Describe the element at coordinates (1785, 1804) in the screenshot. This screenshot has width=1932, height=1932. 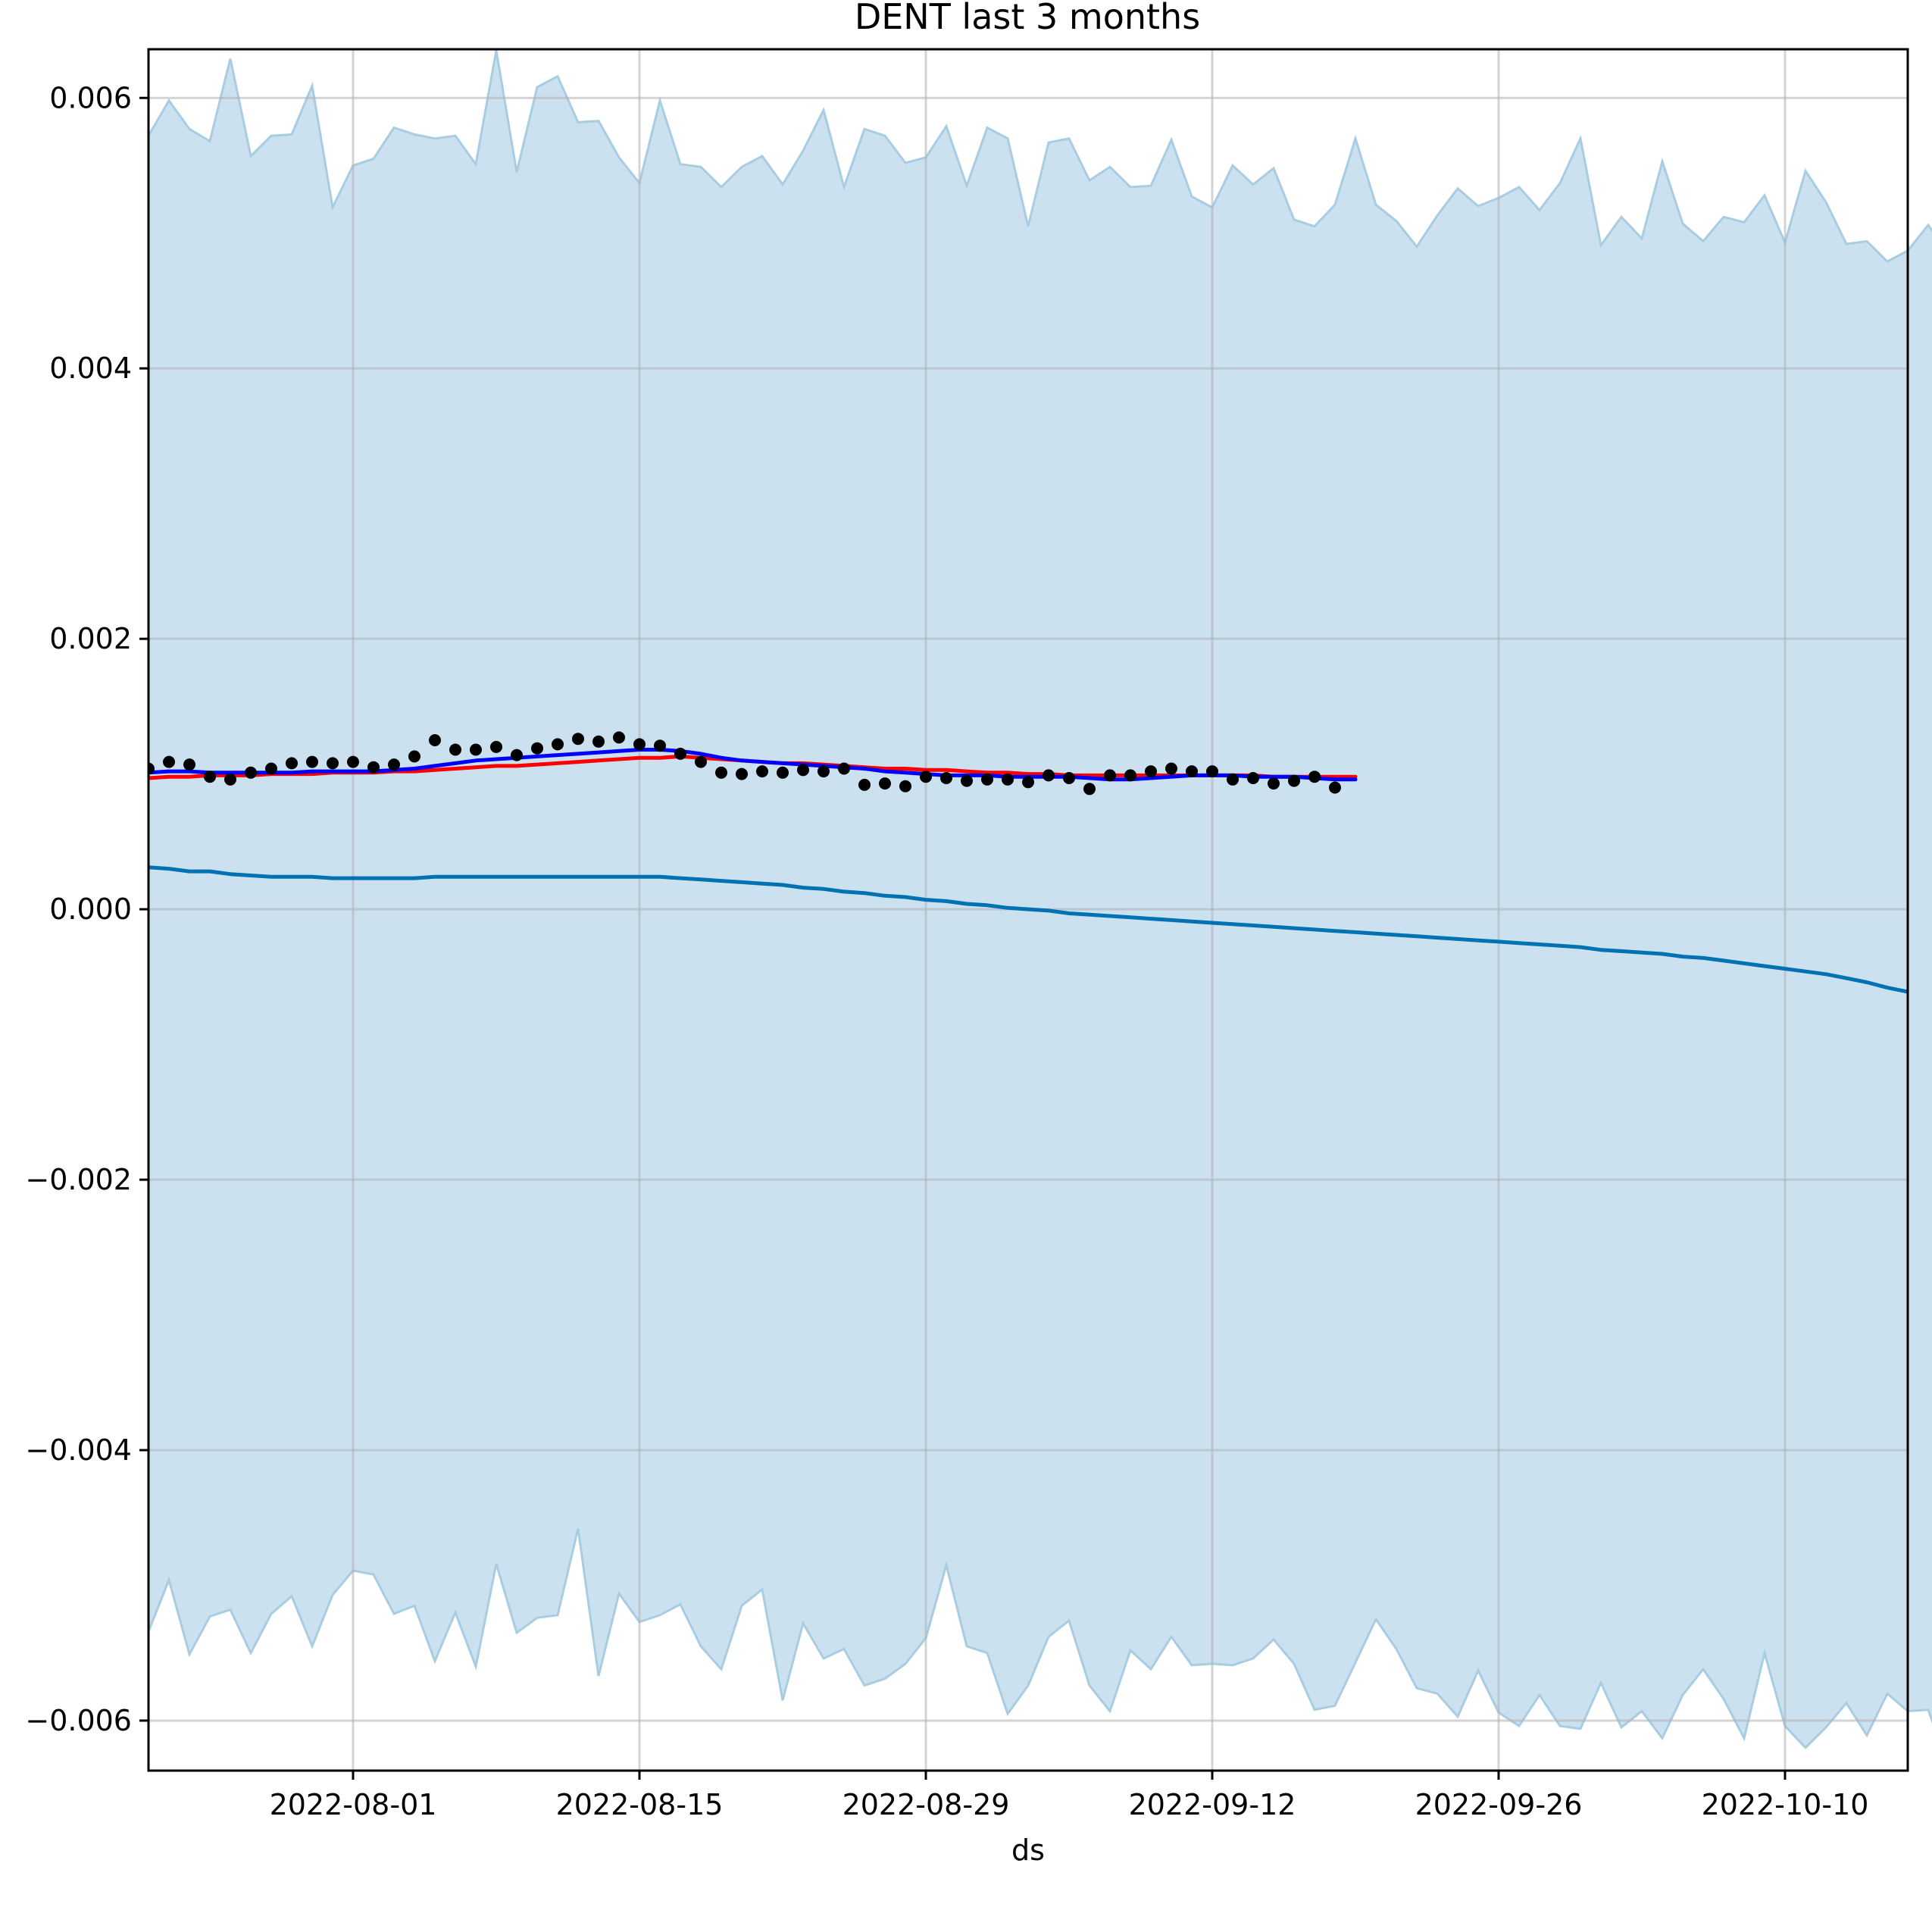
I see `x-tick-label: 2022-10-10` at that location.